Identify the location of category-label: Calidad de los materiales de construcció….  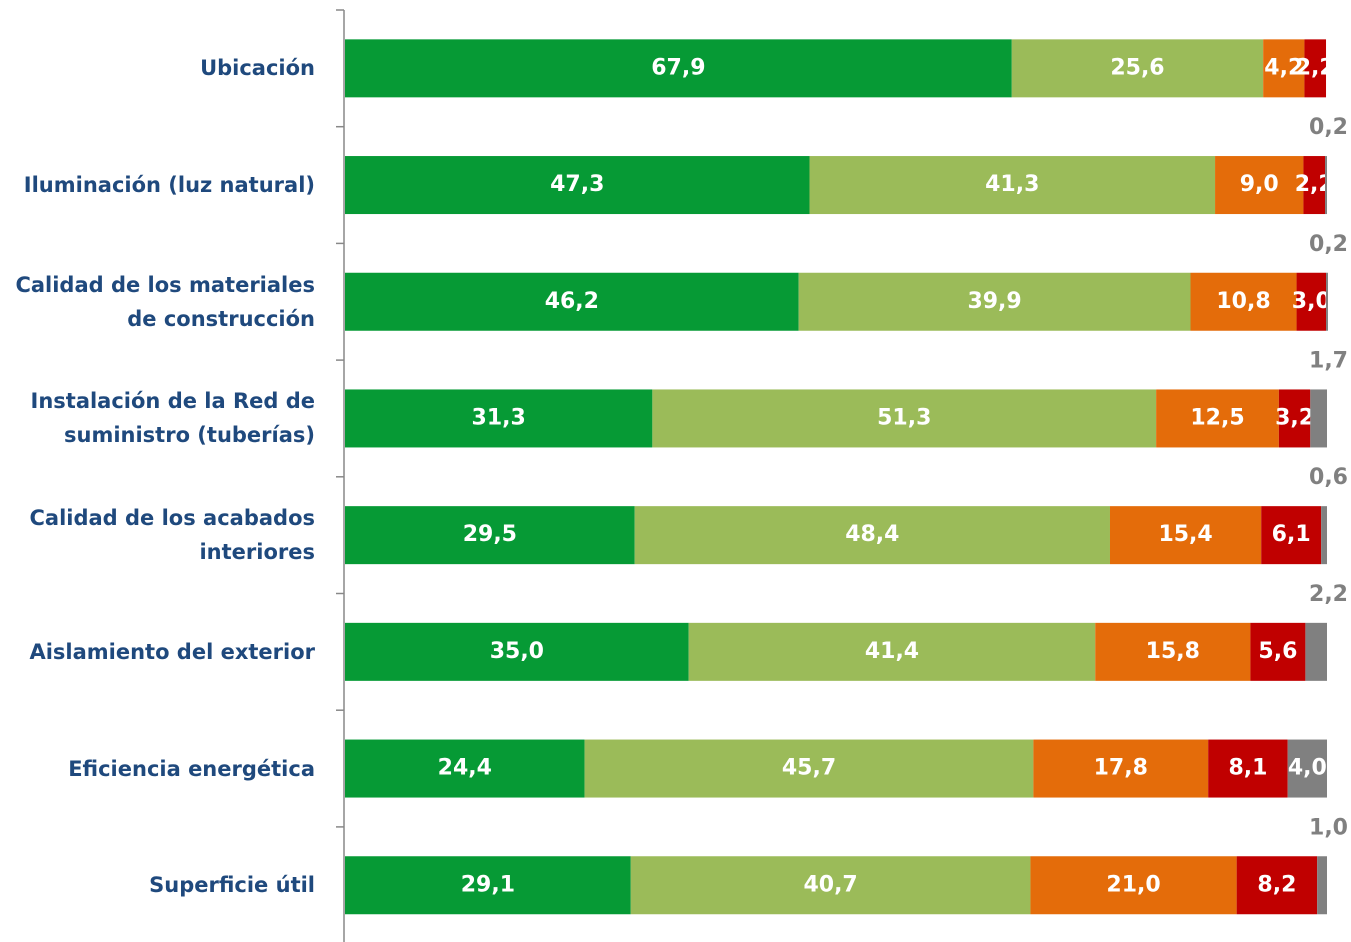
(165, 301).